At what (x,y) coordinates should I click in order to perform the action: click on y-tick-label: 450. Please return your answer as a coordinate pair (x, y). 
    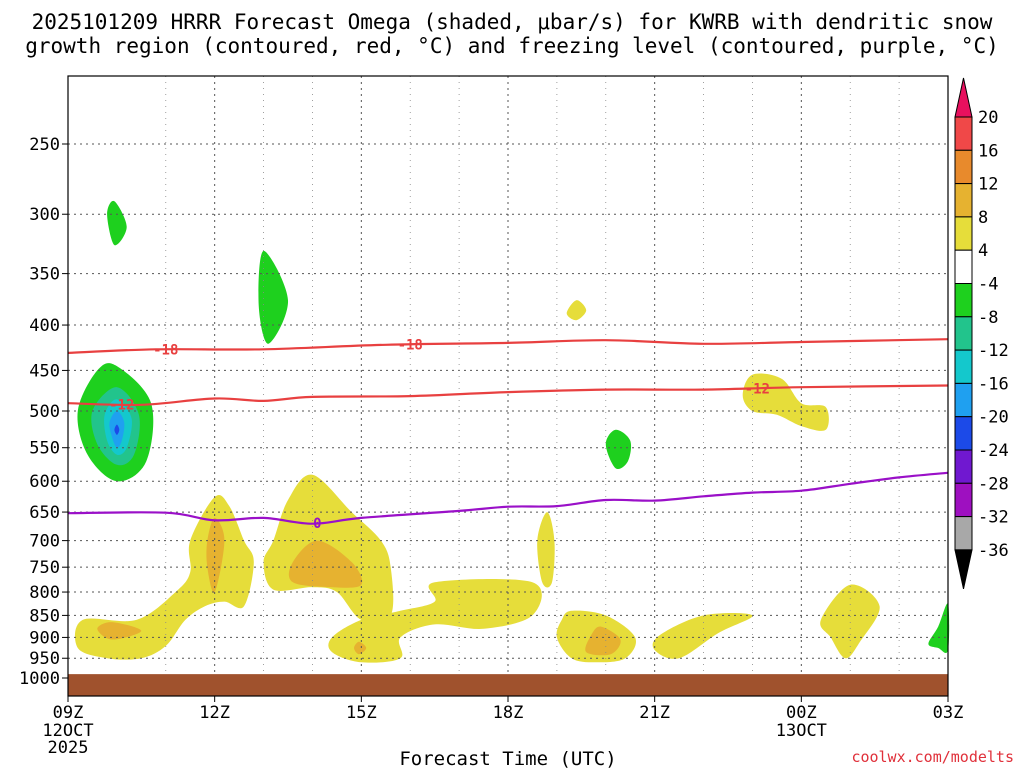
    Looking at the image, I should click on (44, 371).